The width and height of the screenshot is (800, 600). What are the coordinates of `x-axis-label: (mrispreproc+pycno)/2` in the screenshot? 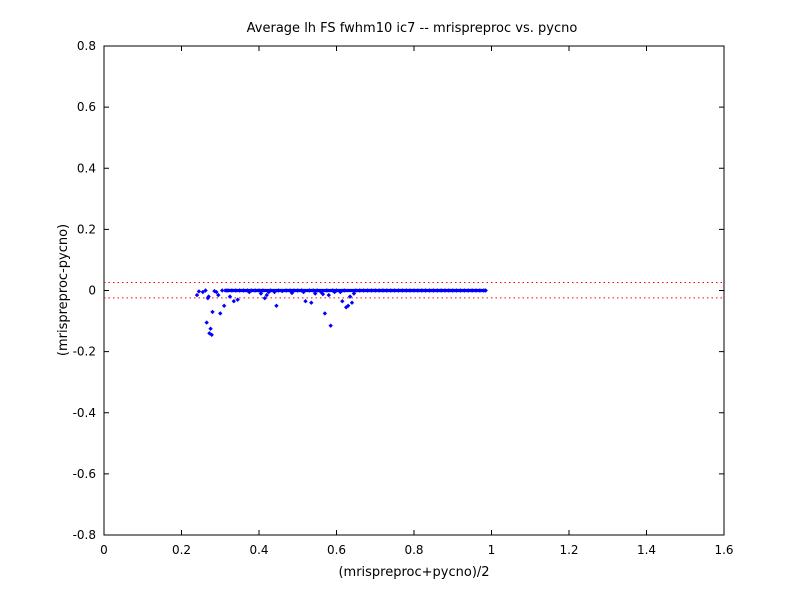 It's located at (413, 572).